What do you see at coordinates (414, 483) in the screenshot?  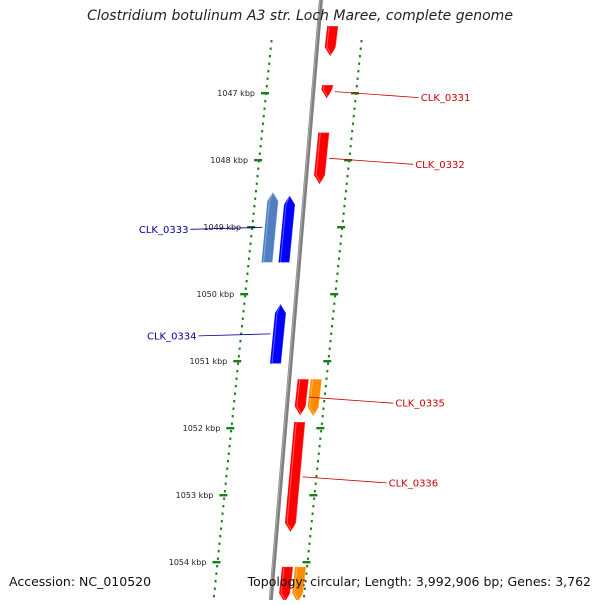 I see `gene-label: CLK_0336` at bounding box center [414, 483].